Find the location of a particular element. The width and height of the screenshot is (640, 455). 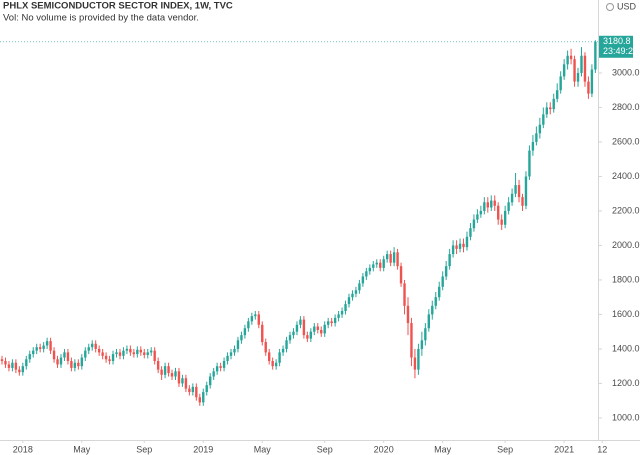

x-tick-label: 2021 is located at coordinates (564, 449).